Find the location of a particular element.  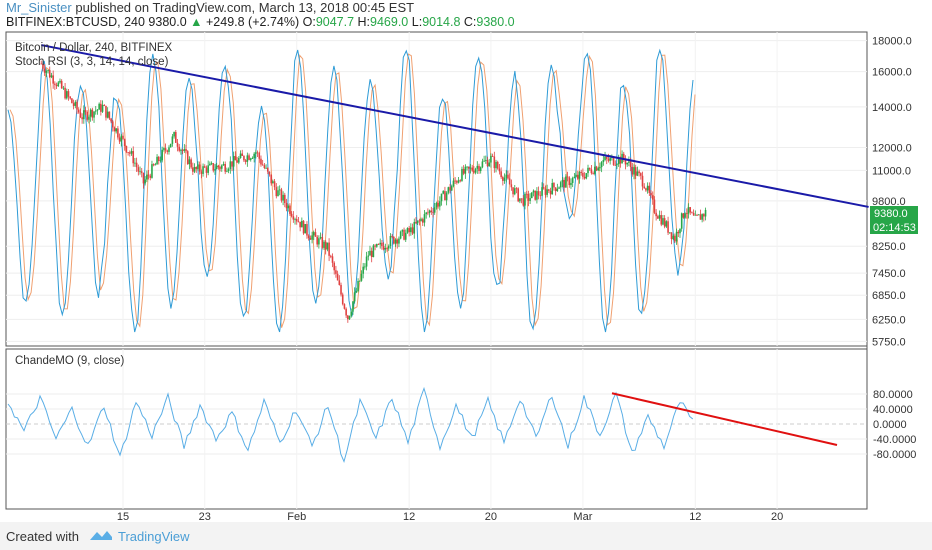

open-value: 9047.7 is located at coordinates (335, 22).